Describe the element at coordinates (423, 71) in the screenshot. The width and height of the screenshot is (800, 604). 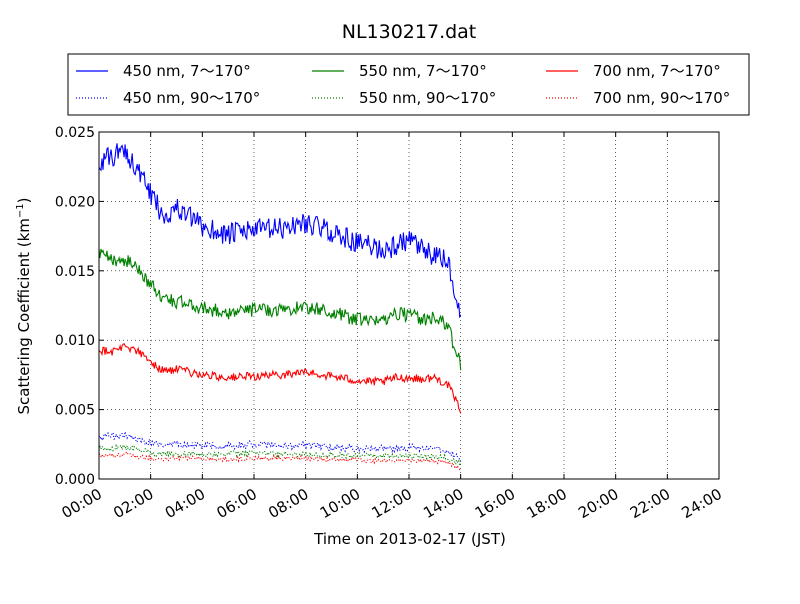
I see `legend-label: 550 nm, 7～170°` at that location.